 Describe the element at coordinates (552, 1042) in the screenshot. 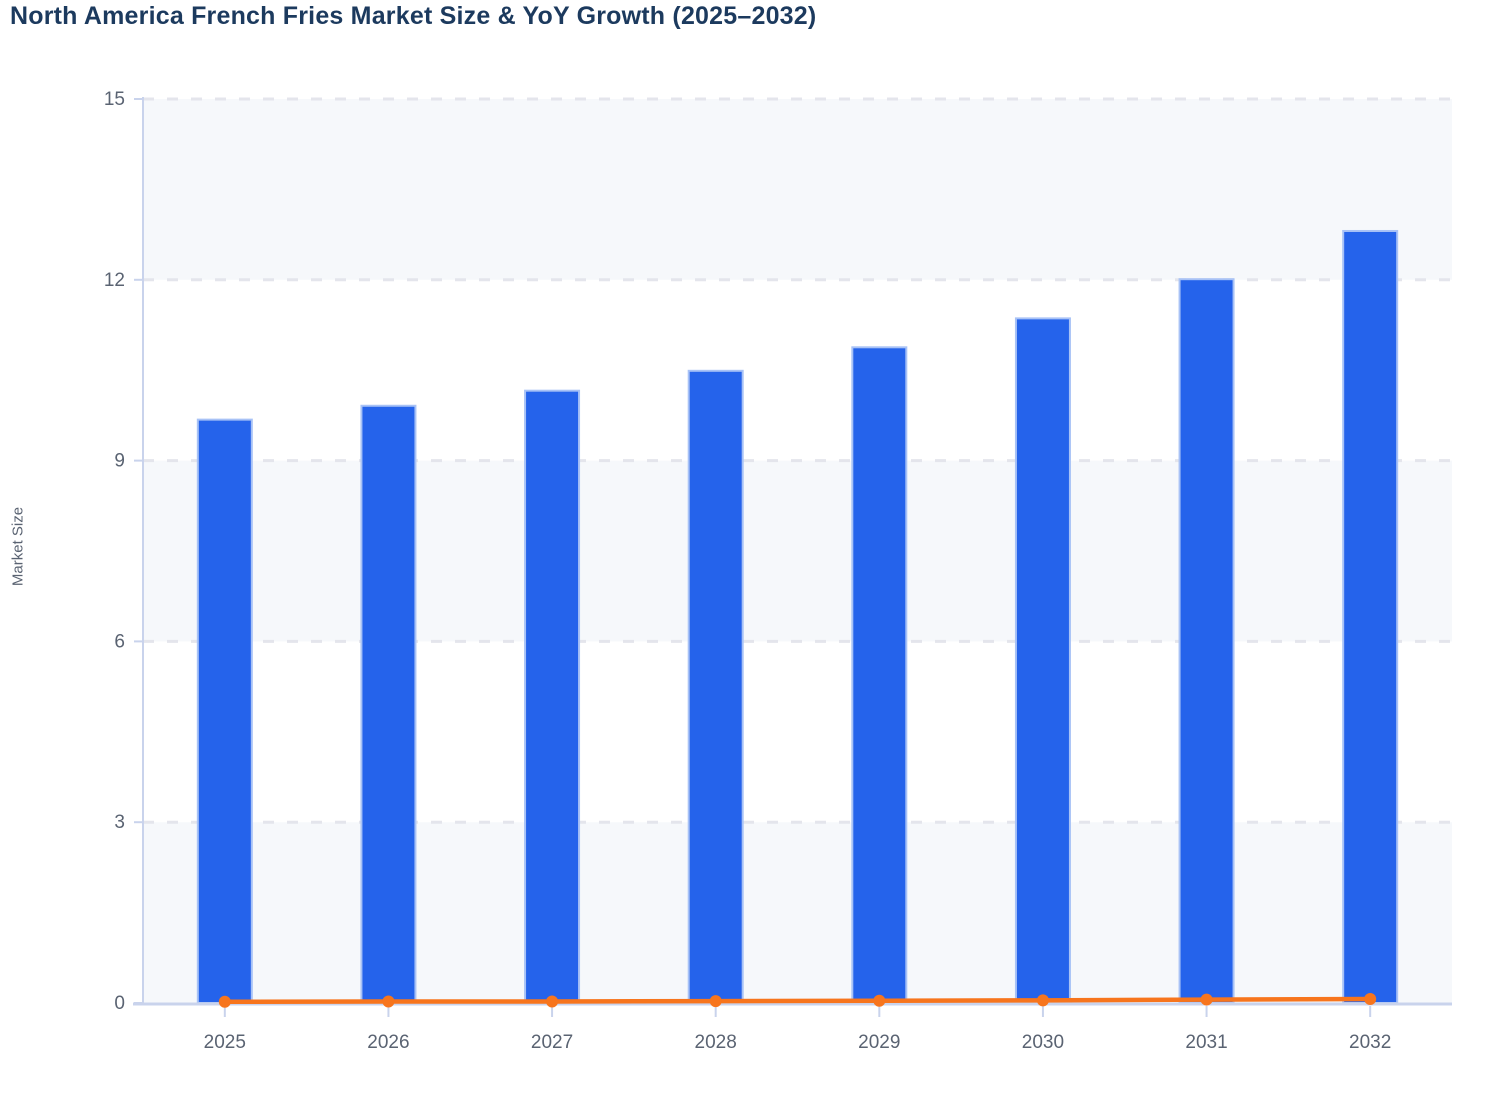

I see `x-tick-label: 2027` at that location.